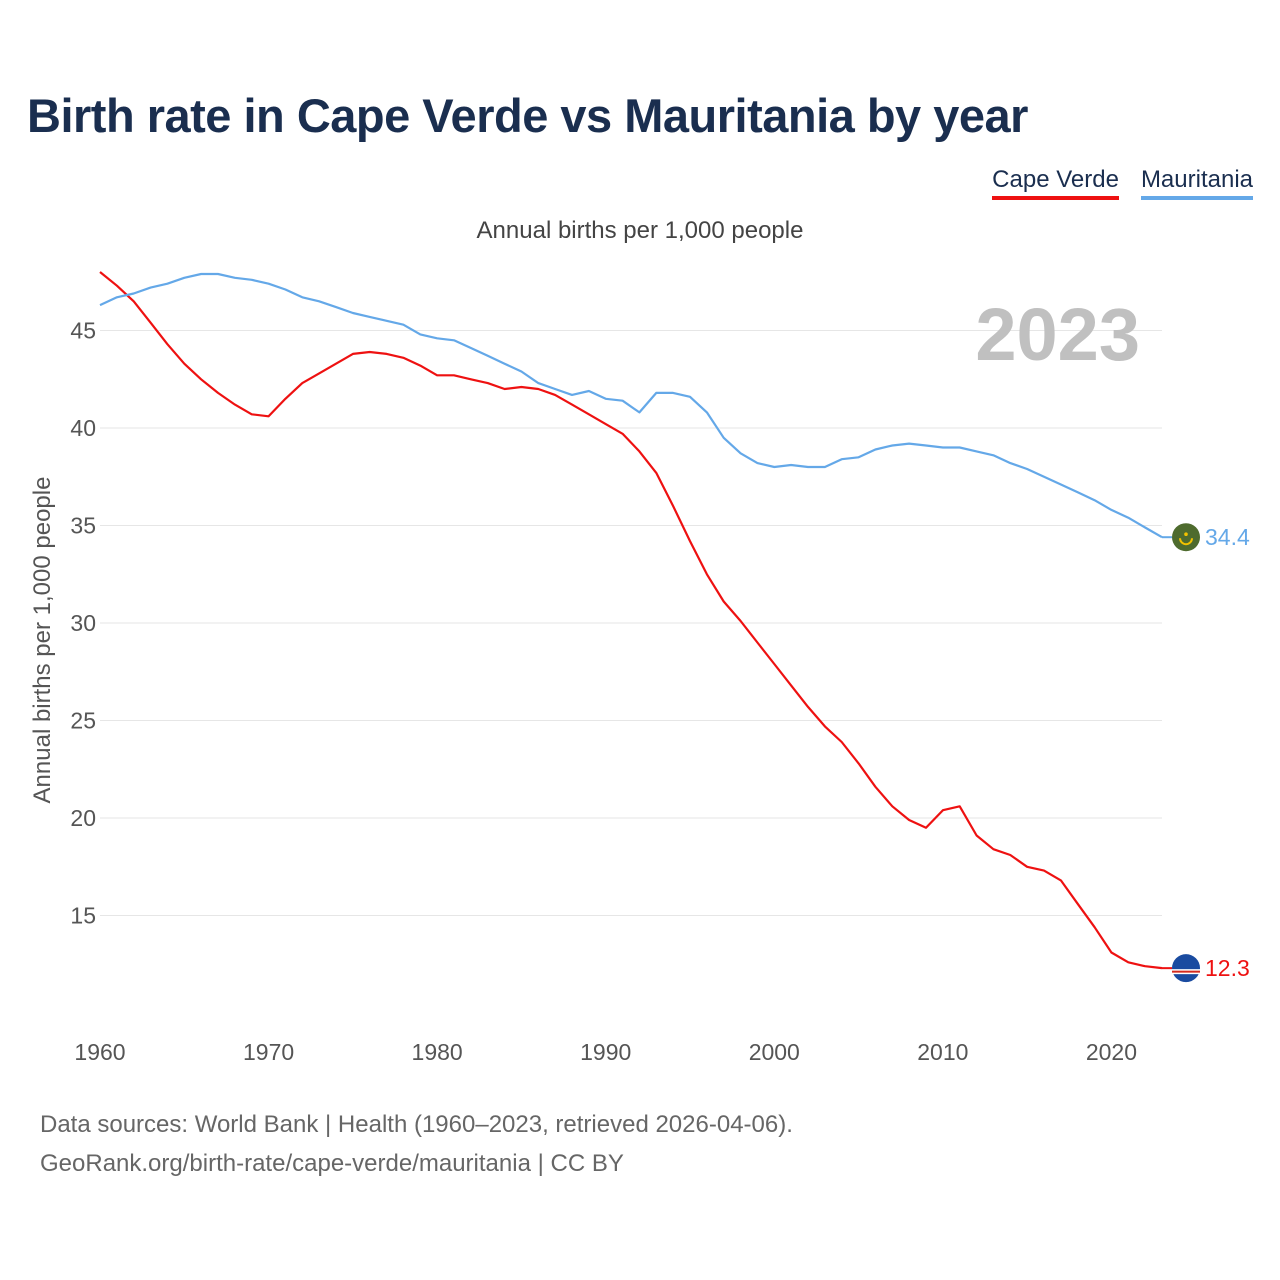  I want to click on flag-mauritania-icon, so click(1186, 537).